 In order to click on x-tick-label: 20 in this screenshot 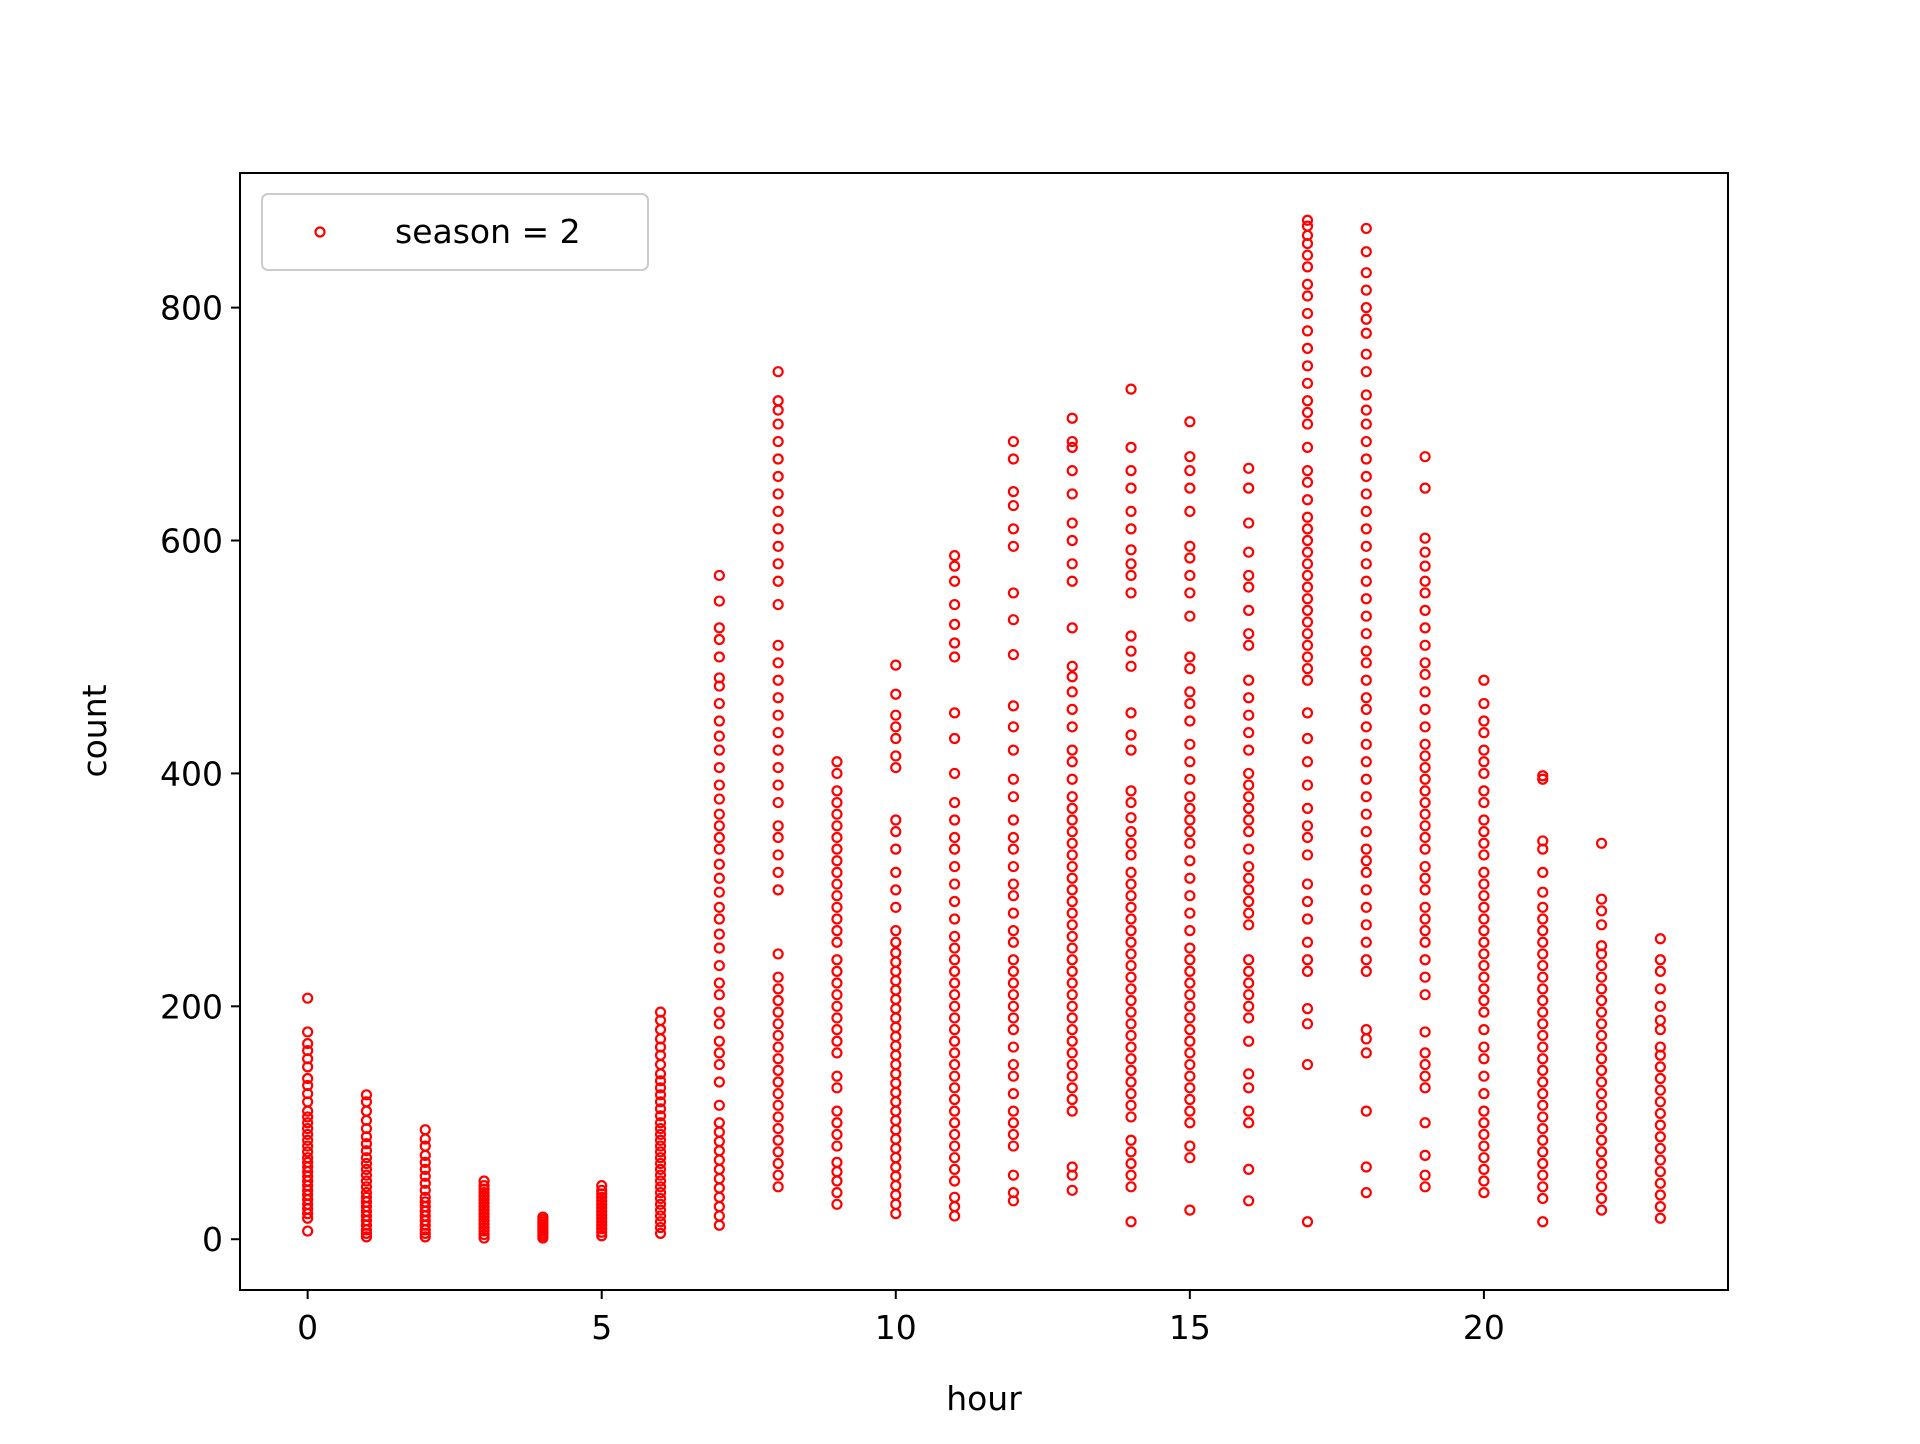, I will do `click(1484, 1327)`.